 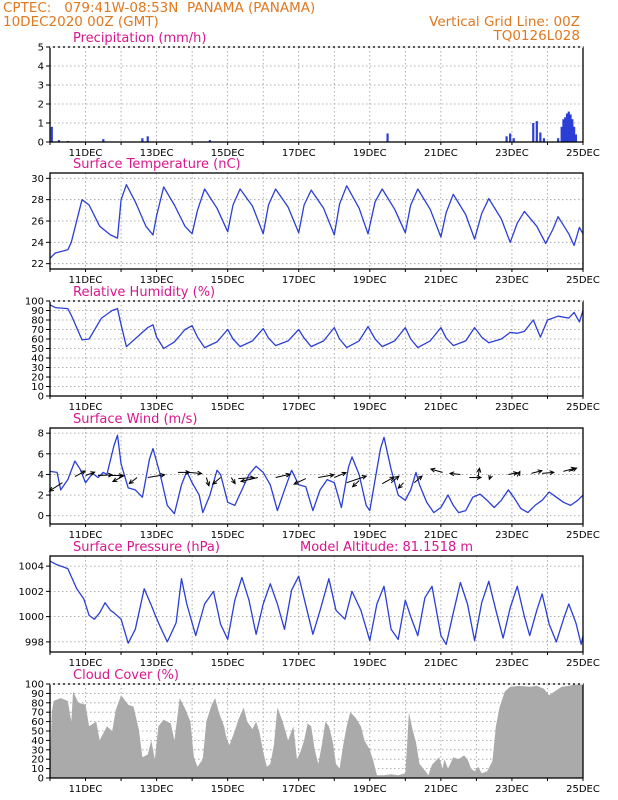 I want to click on temp-ytick-label: 22, so click(x=37, y=264).